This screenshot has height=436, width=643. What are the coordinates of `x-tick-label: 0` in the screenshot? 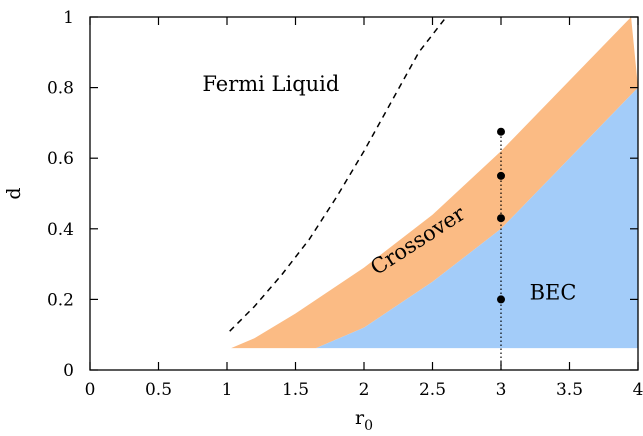 It's located at (90, 390).